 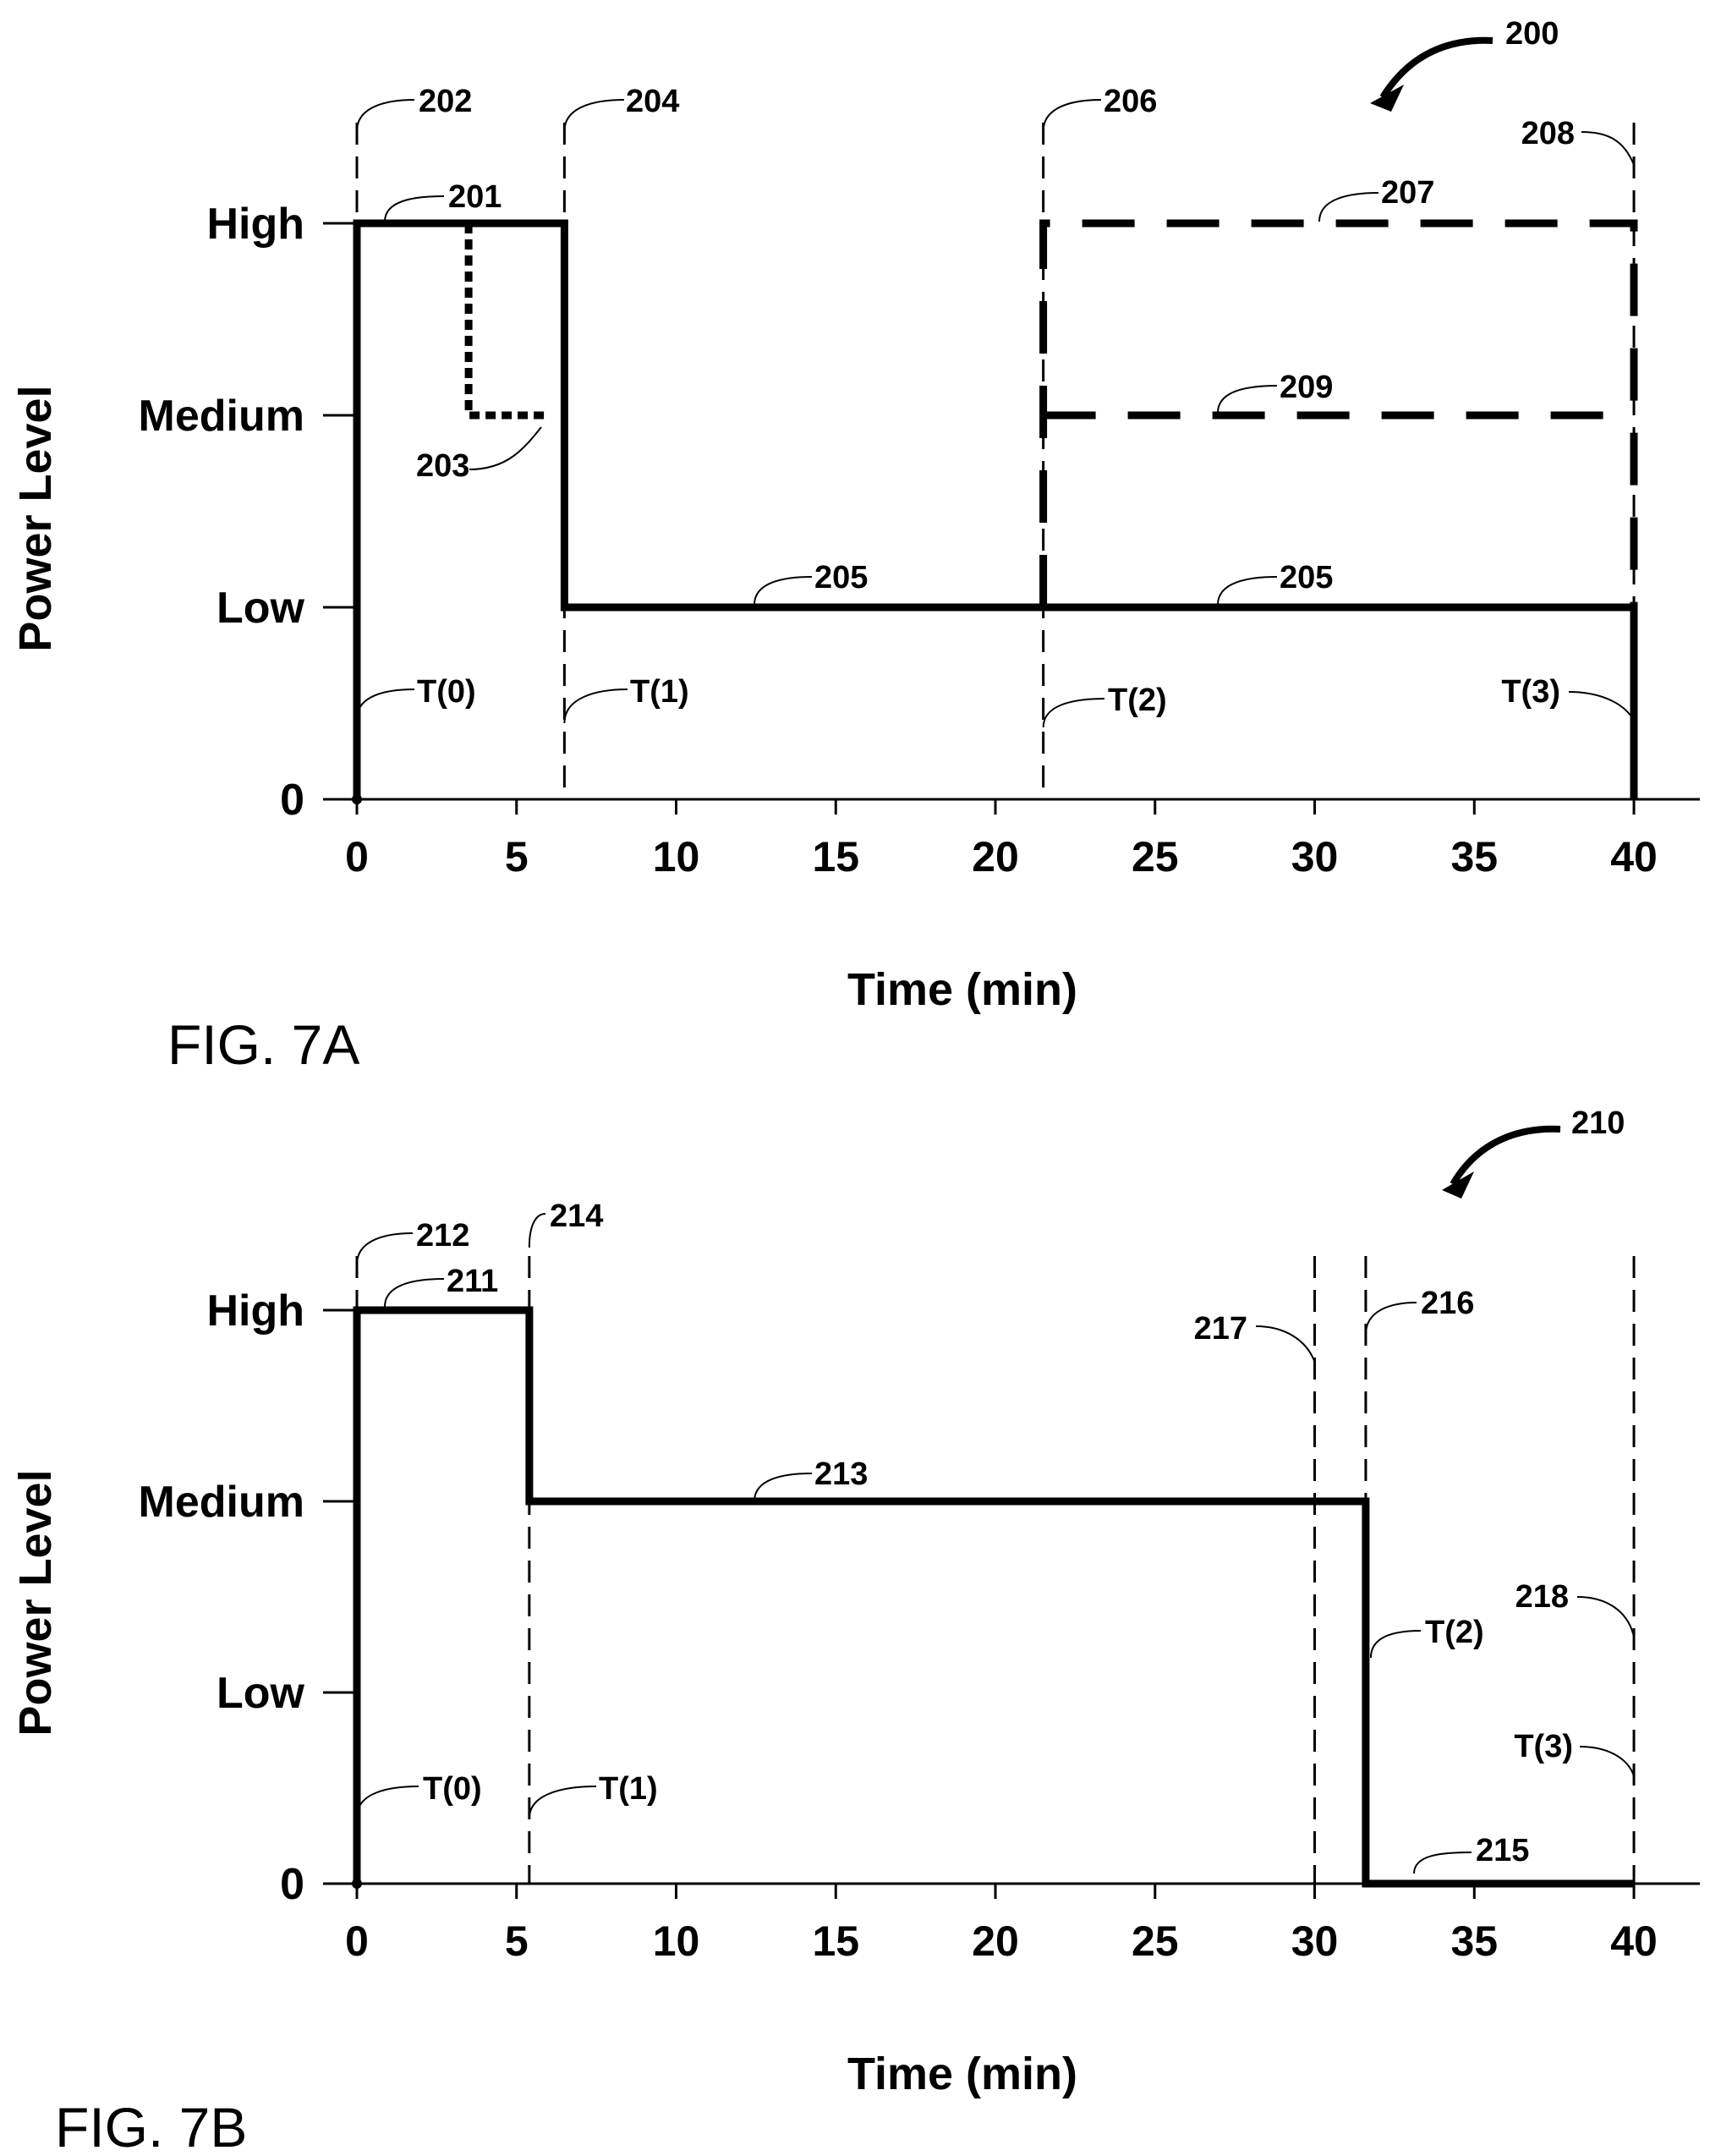 What do you see at coordinates (653, 102) in the screenshot?
I see `marker-ref-label: 204` at bounding box center [653, 102].